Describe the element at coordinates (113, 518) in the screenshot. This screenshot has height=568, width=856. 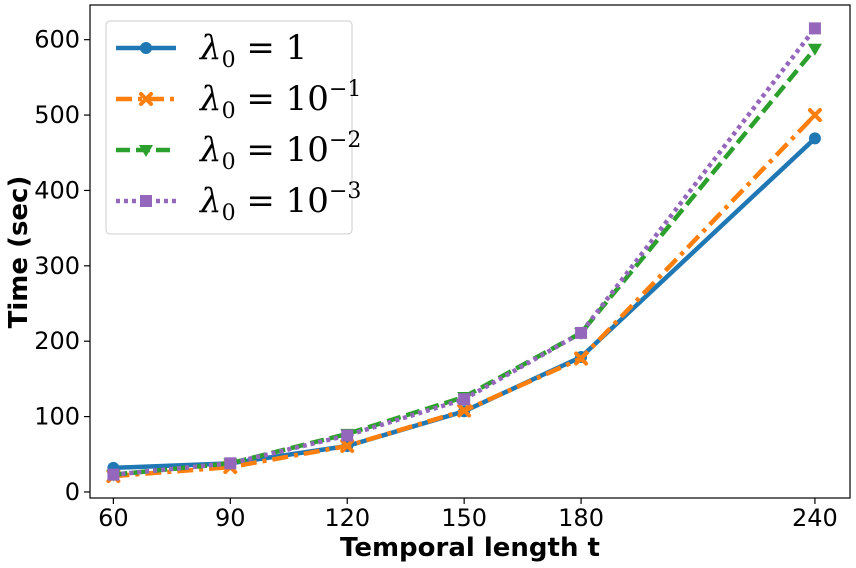
I see `x-tick-label: 60` at that location.